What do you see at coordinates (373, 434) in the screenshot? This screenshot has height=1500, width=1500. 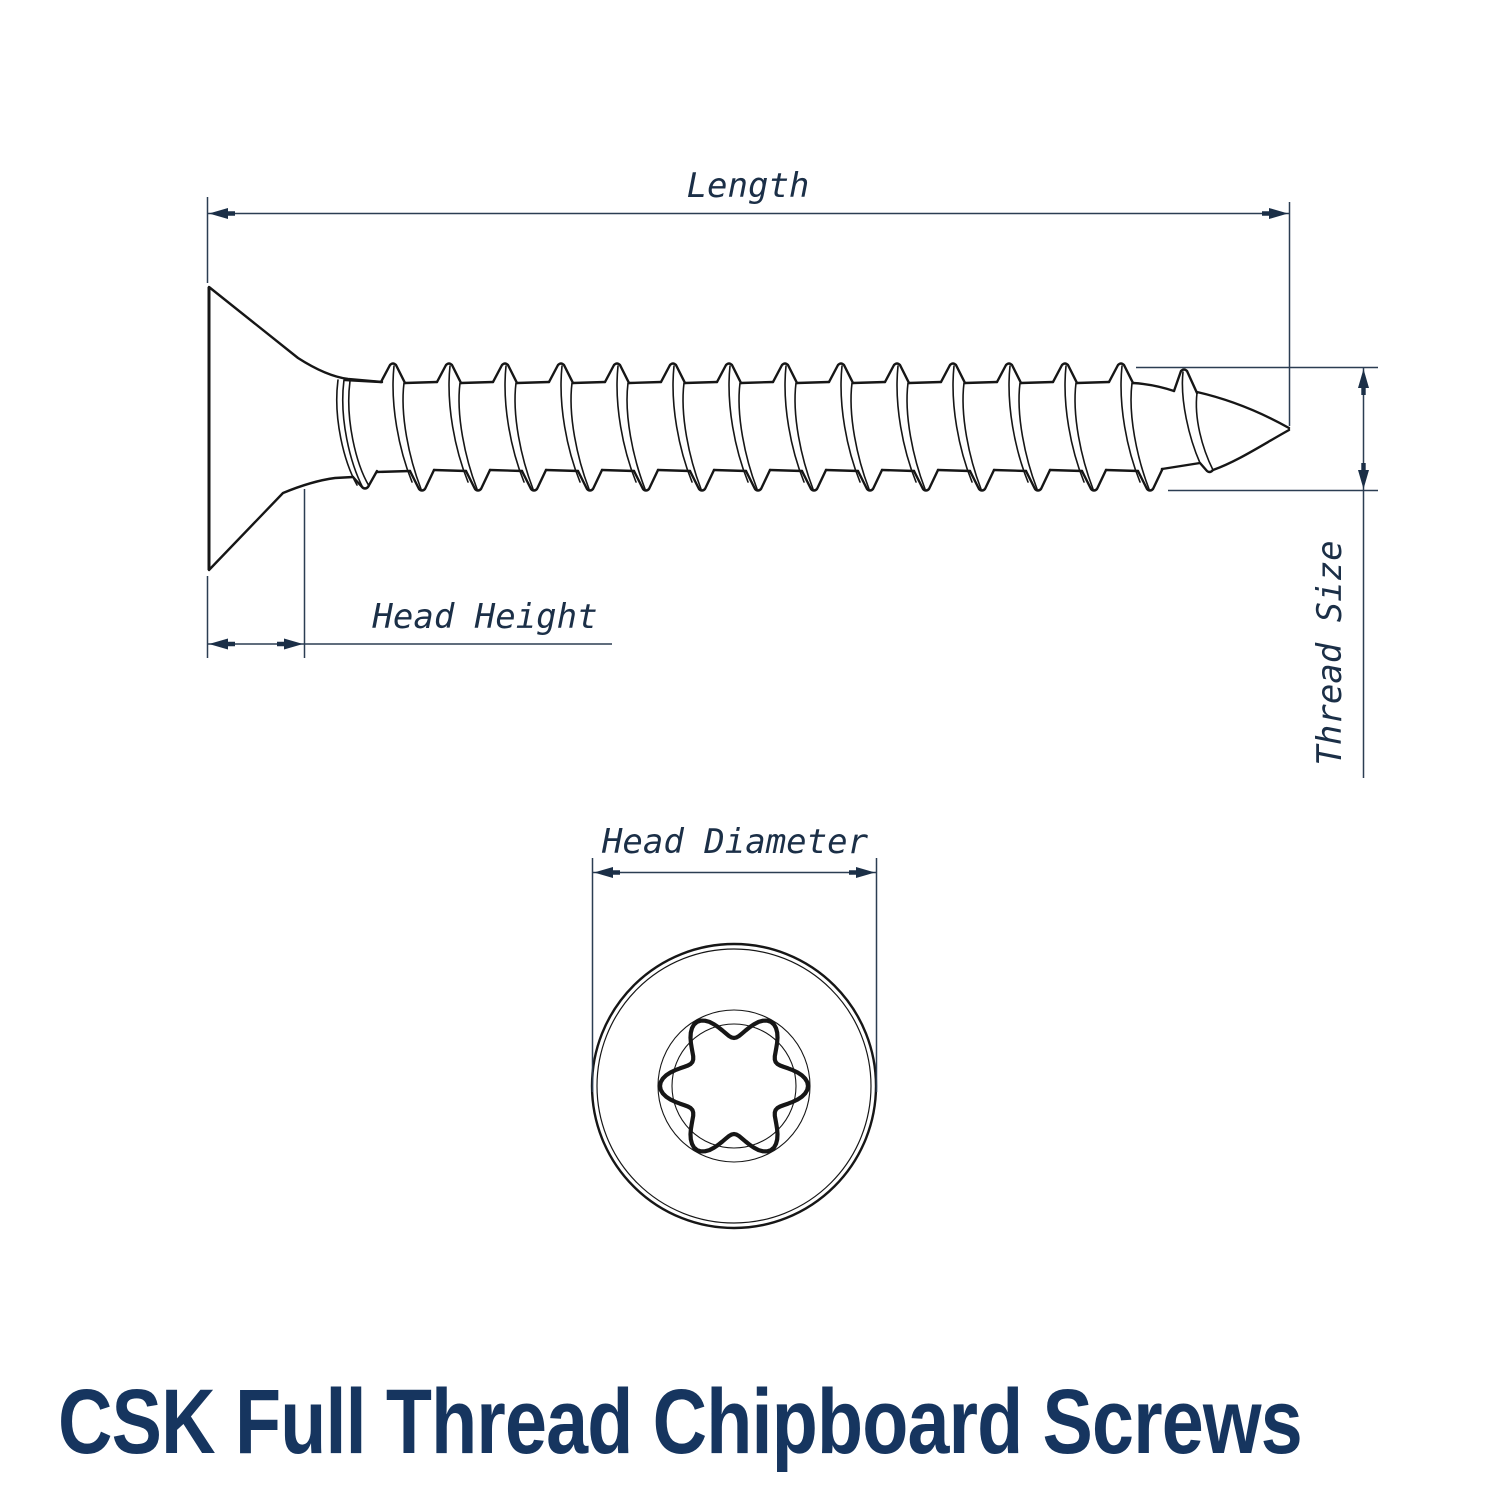 I see `thread-start-runout` at bounding box center [373, 434].